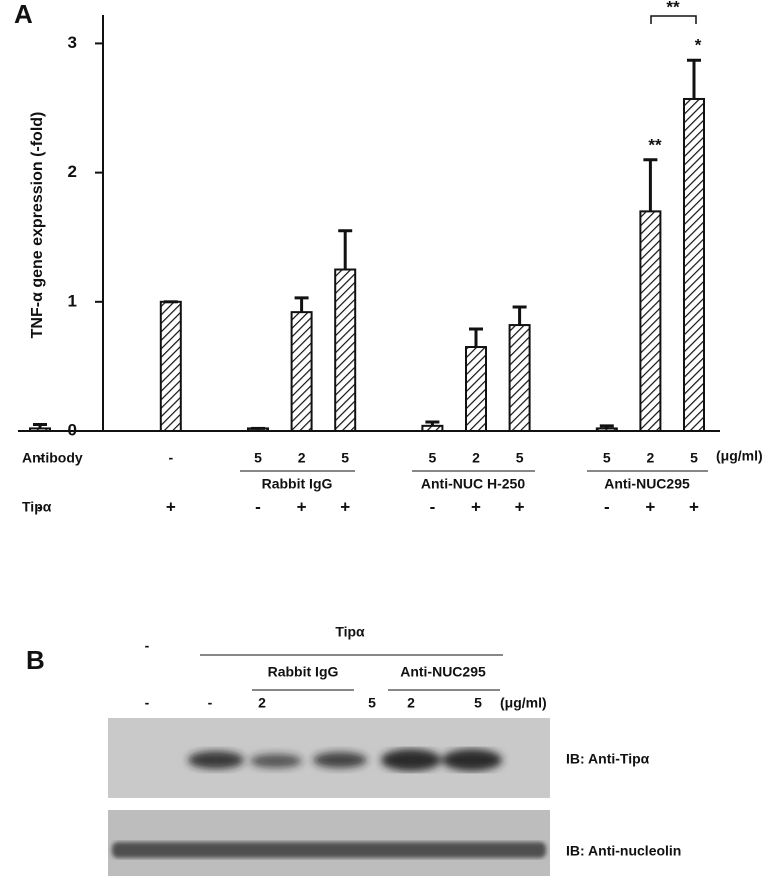 This screenshot has width=774, height=879. Describe the element at coordinates (35, 660) in the screenshot. I see `panel-label: B` at that location.